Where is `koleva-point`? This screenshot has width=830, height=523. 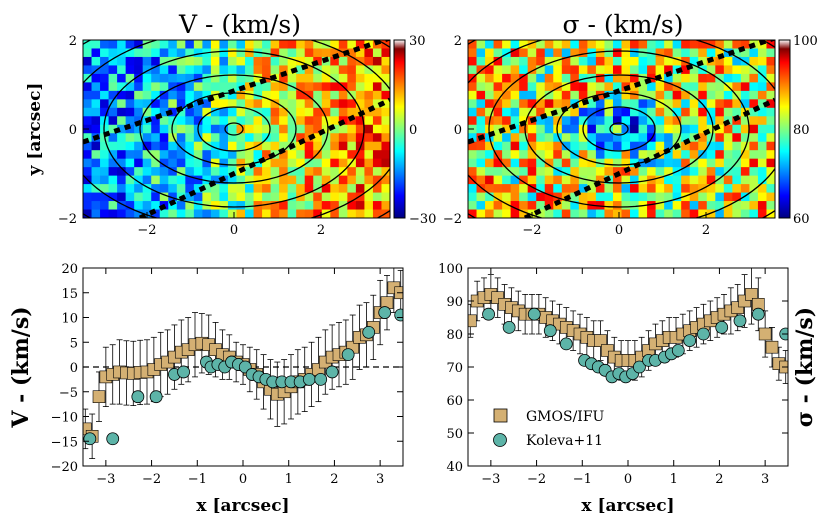 koleva-point is located at coordinates (678, 350).